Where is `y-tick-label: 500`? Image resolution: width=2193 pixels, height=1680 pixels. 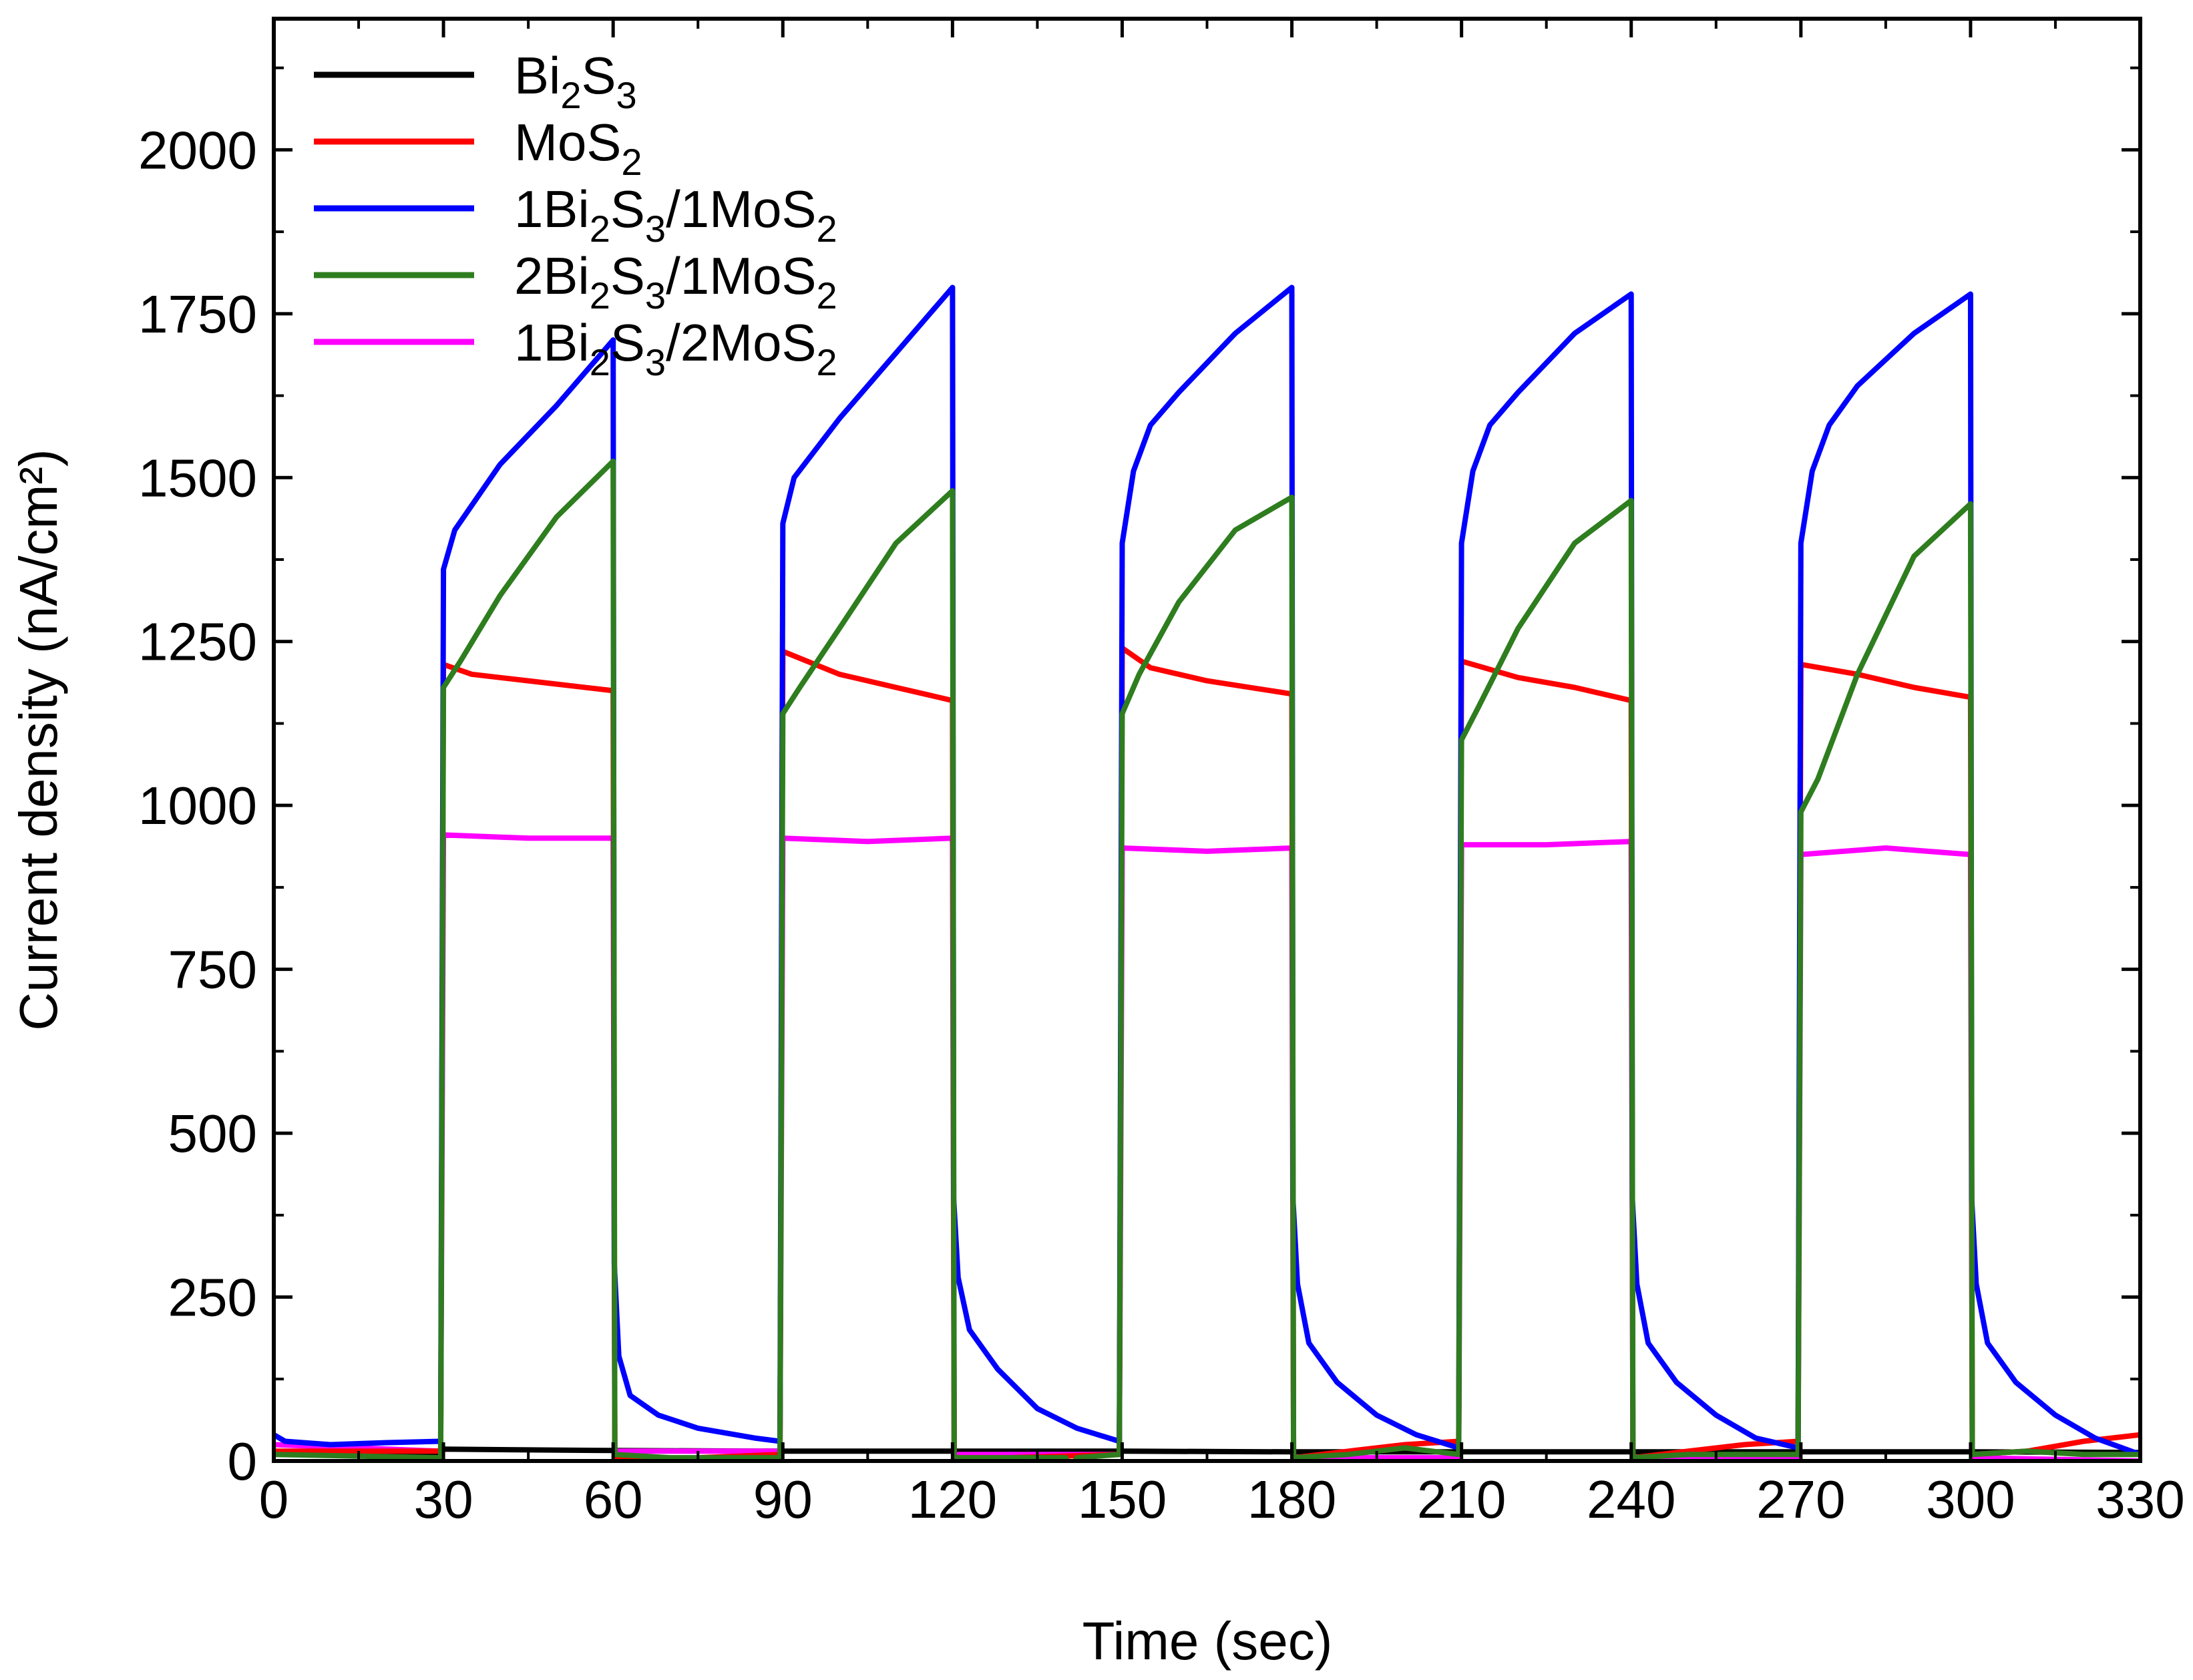 y-tick-label: 500 is located at coordinates (212, 1133).